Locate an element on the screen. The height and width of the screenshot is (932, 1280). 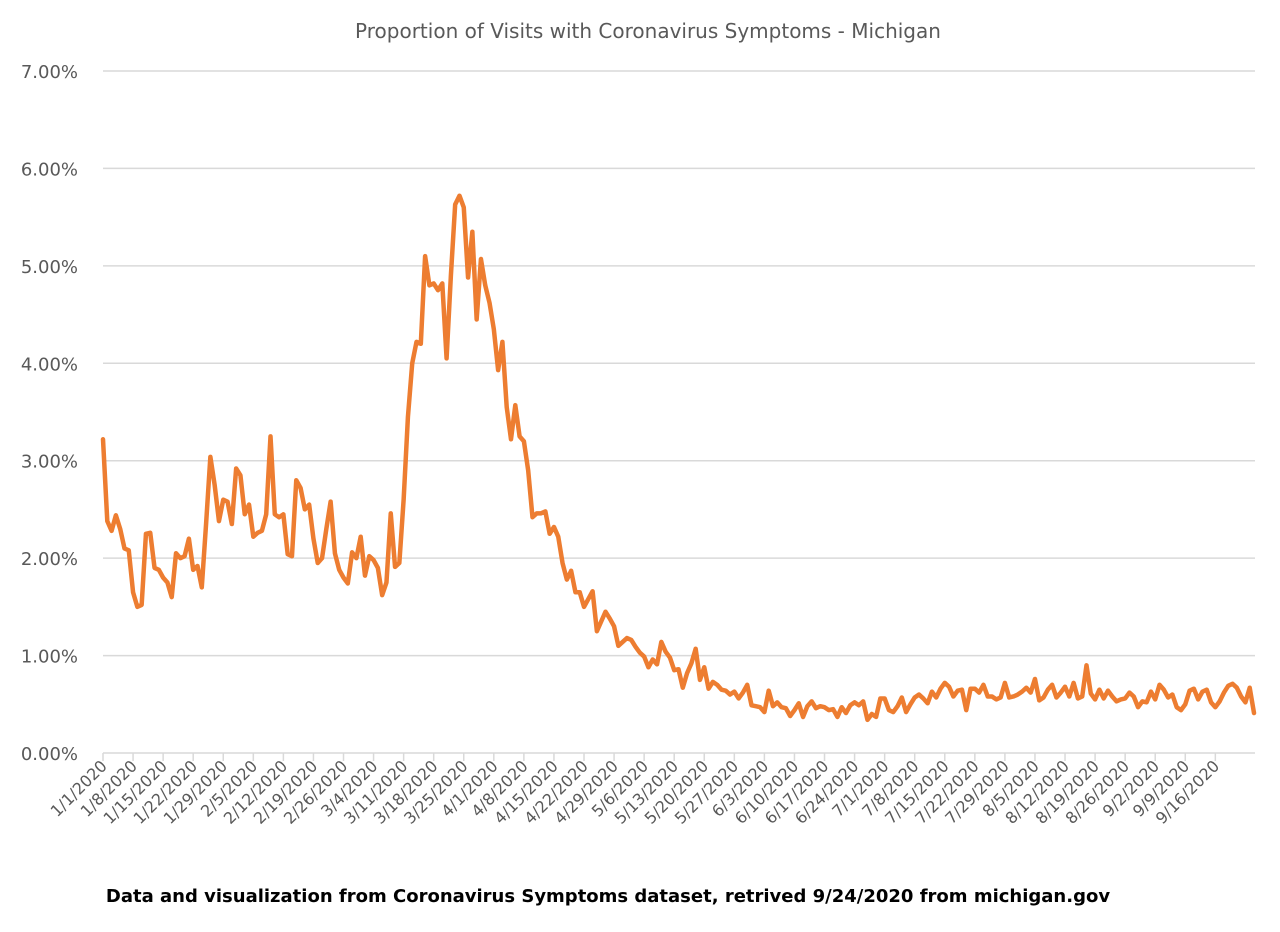
y-tick-label: 1.00% is located at coordinates (49, 657).